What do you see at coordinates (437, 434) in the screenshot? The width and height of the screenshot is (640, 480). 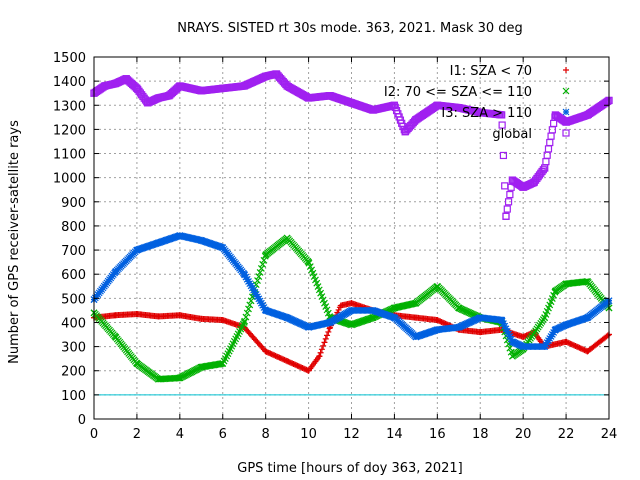 I see `x-tick-label: 16` at bounding box center [437, 434].